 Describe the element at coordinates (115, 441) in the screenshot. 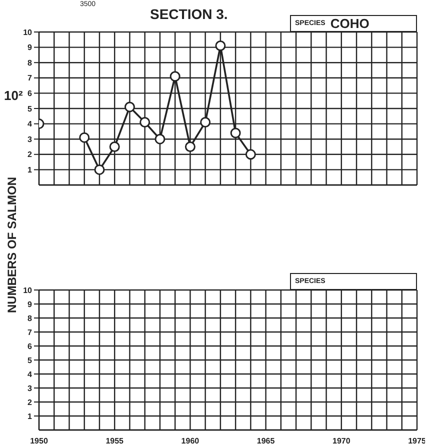

I see `x-tick-label: 1955` at that location.